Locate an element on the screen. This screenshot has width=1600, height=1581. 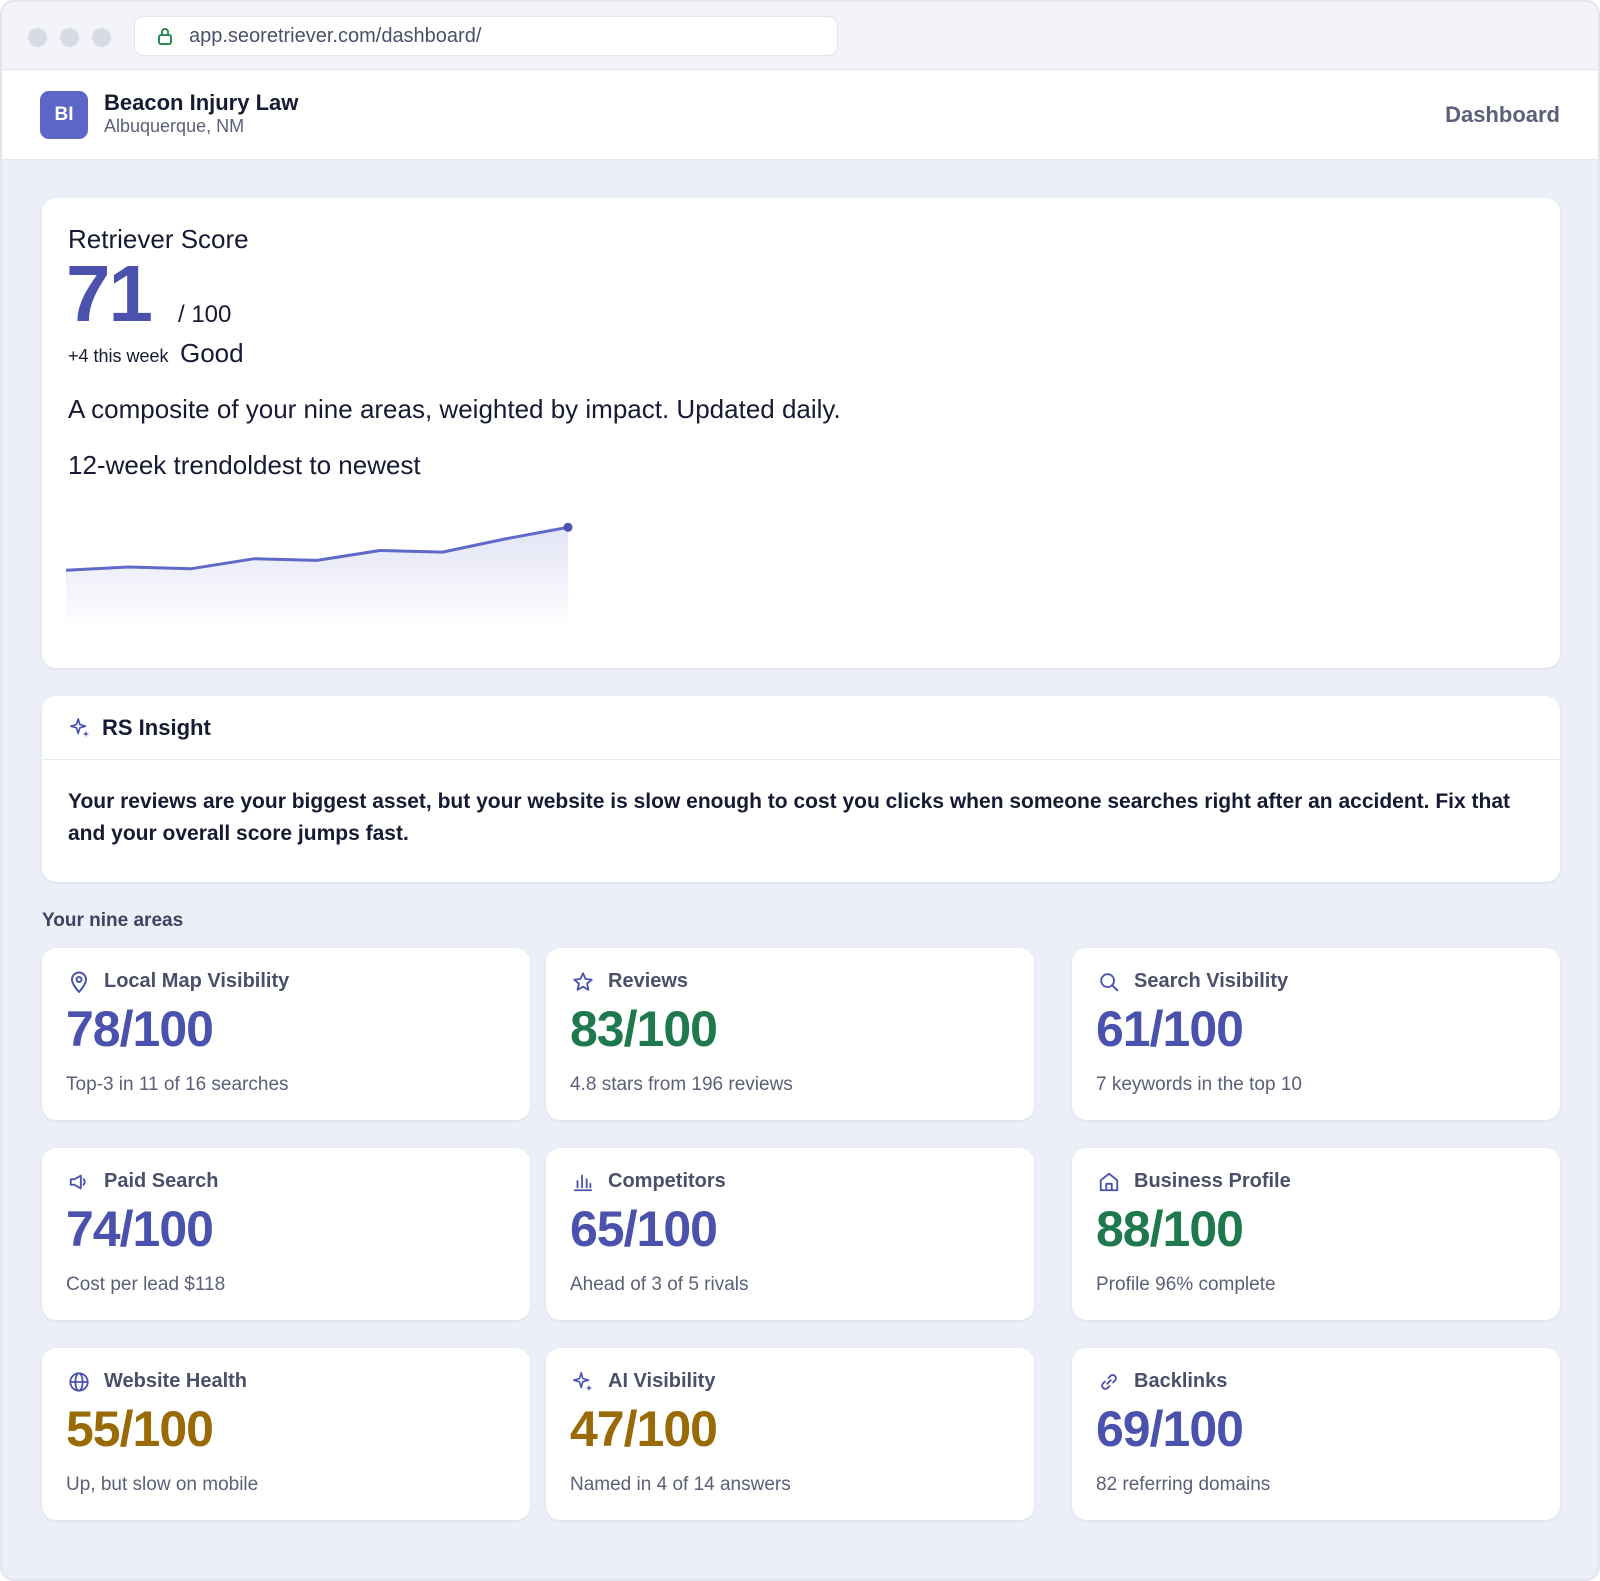
area-detail: Cost per lead $118 is located at coordinates (146, 1284).